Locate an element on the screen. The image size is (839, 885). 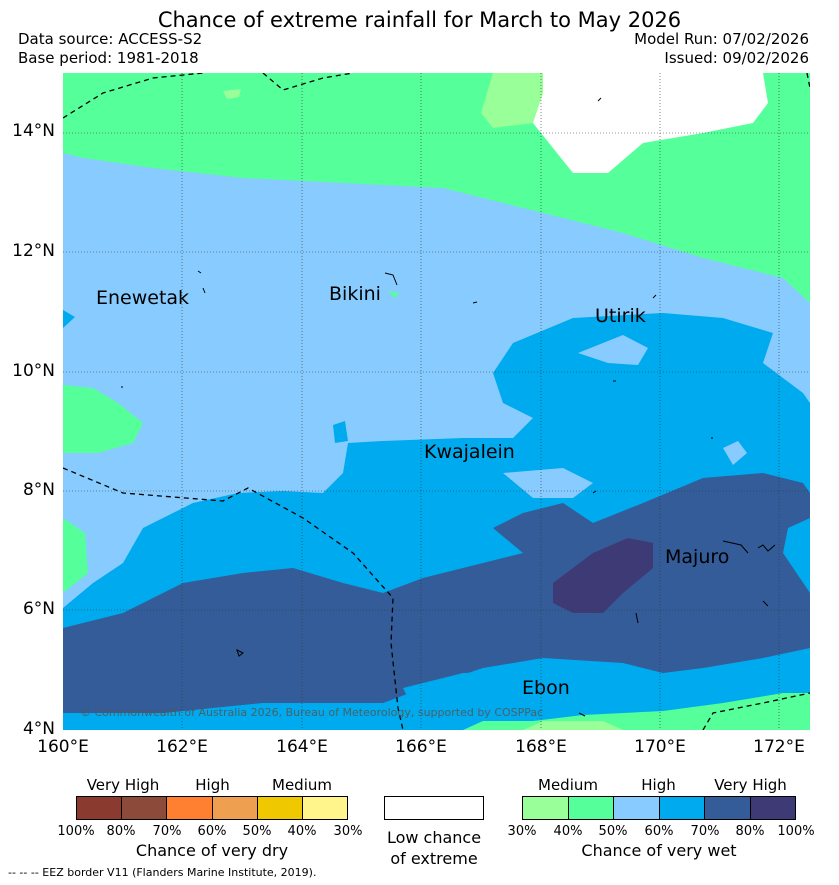
lon-label-160: 160°E is located at coordinates (63, 747).